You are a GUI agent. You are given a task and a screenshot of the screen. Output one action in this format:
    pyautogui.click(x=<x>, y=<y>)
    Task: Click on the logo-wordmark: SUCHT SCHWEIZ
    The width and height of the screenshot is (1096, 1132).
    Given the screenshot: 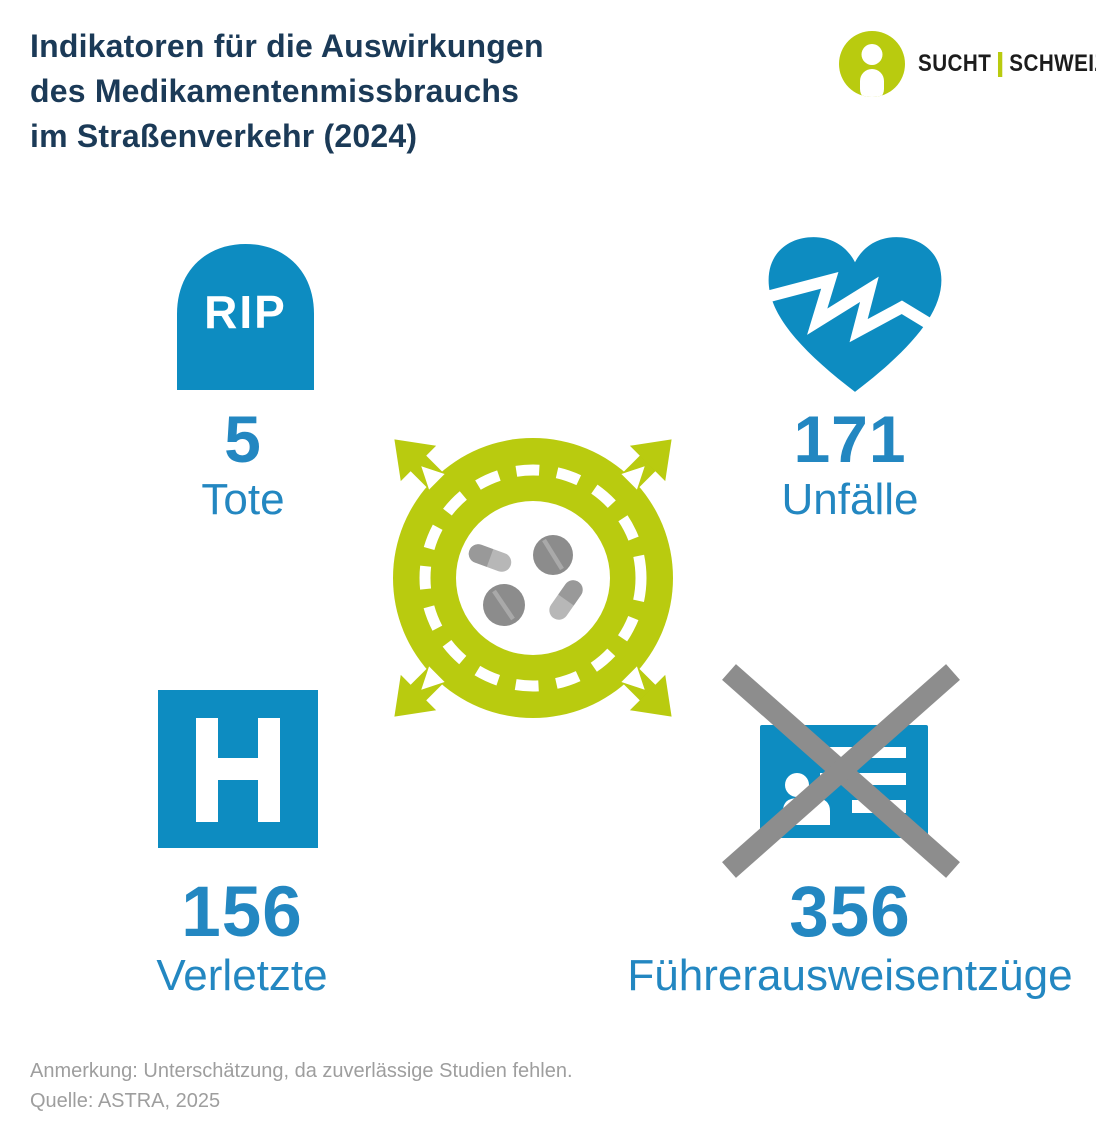 What is the action you would take?
    pyautogui.click(x=1007, y=64)
    